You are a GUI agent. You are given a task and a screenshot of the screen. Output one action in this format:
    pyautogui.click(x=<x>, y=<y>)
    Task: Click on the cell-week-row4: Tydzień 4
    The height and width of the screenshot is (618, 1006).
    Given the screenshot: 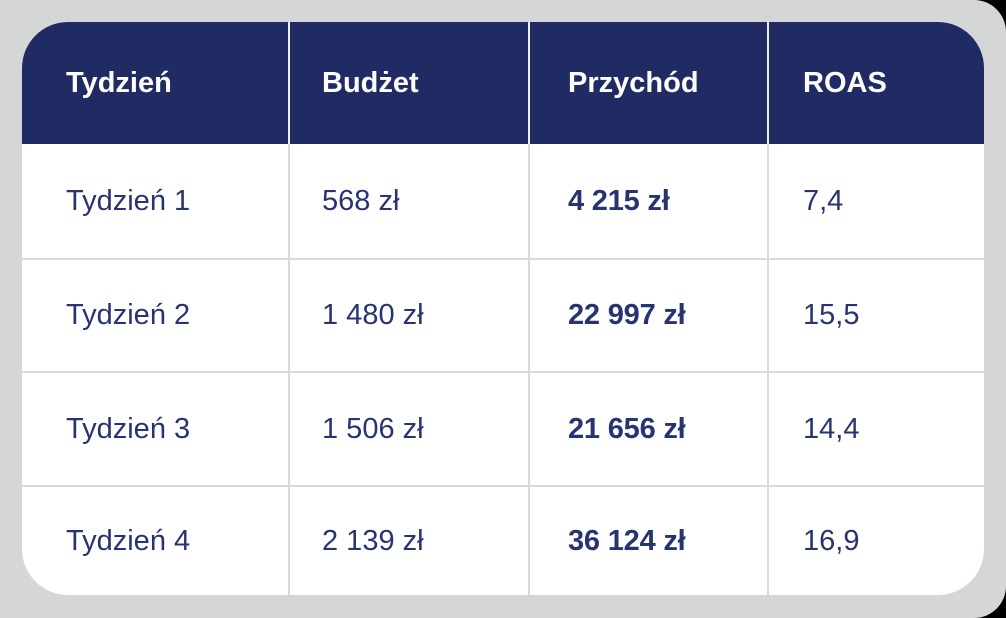 What is the action you would take?
    pyautogui.click(x=155, y=540)
    